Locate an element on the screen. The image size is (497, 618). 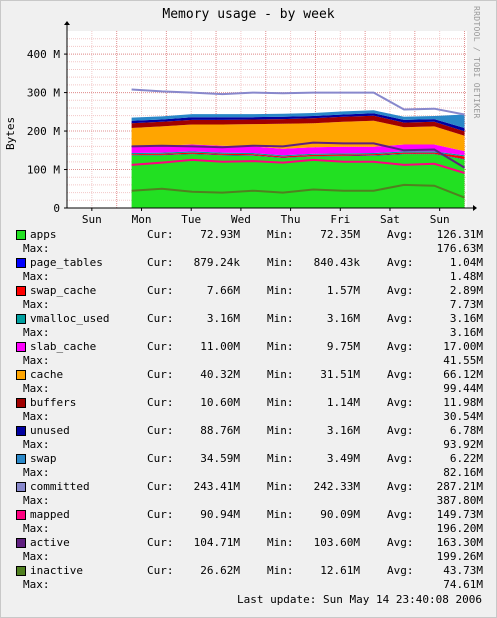
legend-max-row: Max: 30.54M is located at coordinates (248, 417).